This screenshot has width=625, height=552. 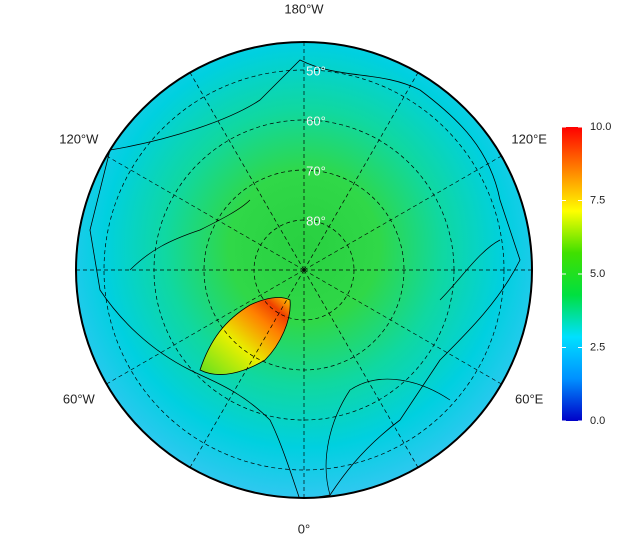 I want to click on colorbar-tick-label: 7.5, so click(x=597, y=200).